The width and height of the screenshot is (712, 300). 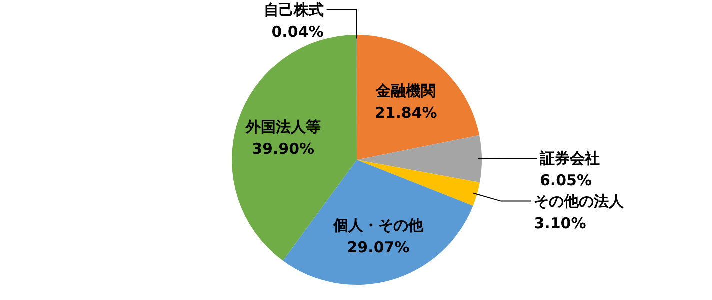 What do you see at coordinates (282, 127) in the screenshot?
I see `slice-label: 外国法人等` at bounding box center [282, 127].